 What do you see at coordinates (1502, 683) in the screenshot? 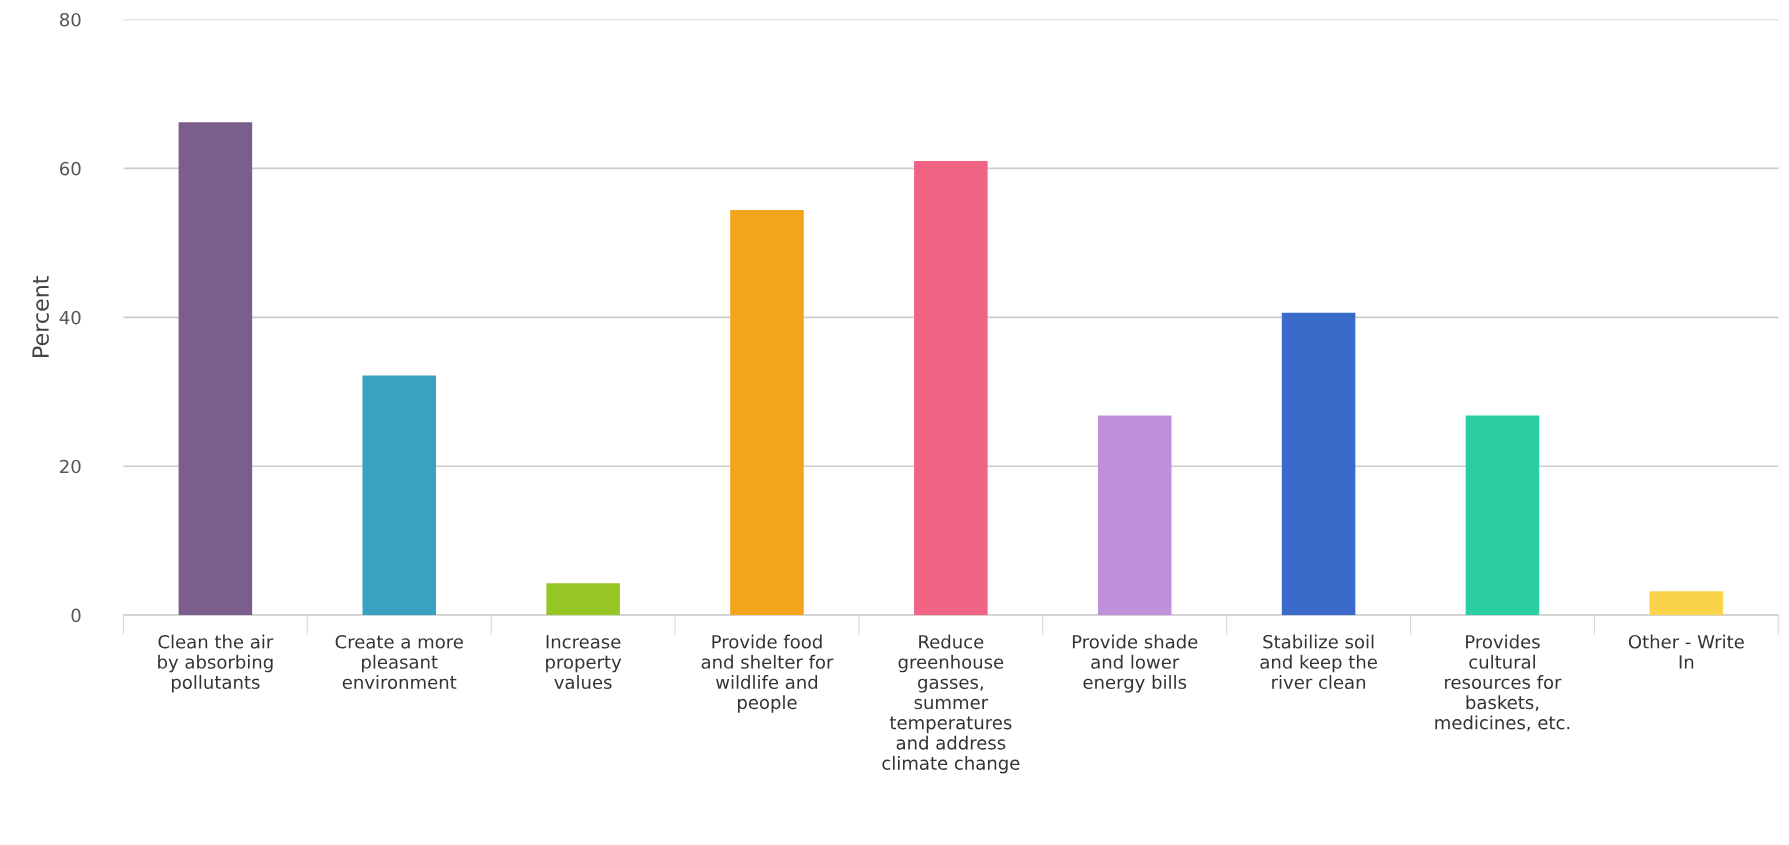
I see `x-tick-label: Provides cultural resources for baskets, medicines, etc.` at bounding box center [1502, 683].